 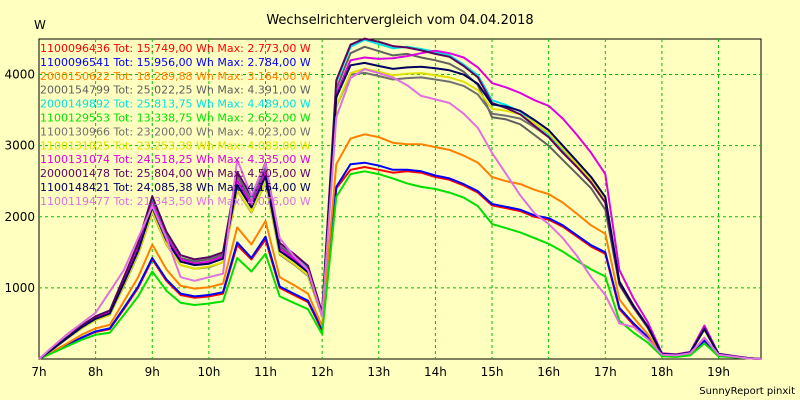 What do you see at coordinates (265, 372) in the screenshot?
I see `x-tick-label-4: 11h` at bounding box center [265, 372].